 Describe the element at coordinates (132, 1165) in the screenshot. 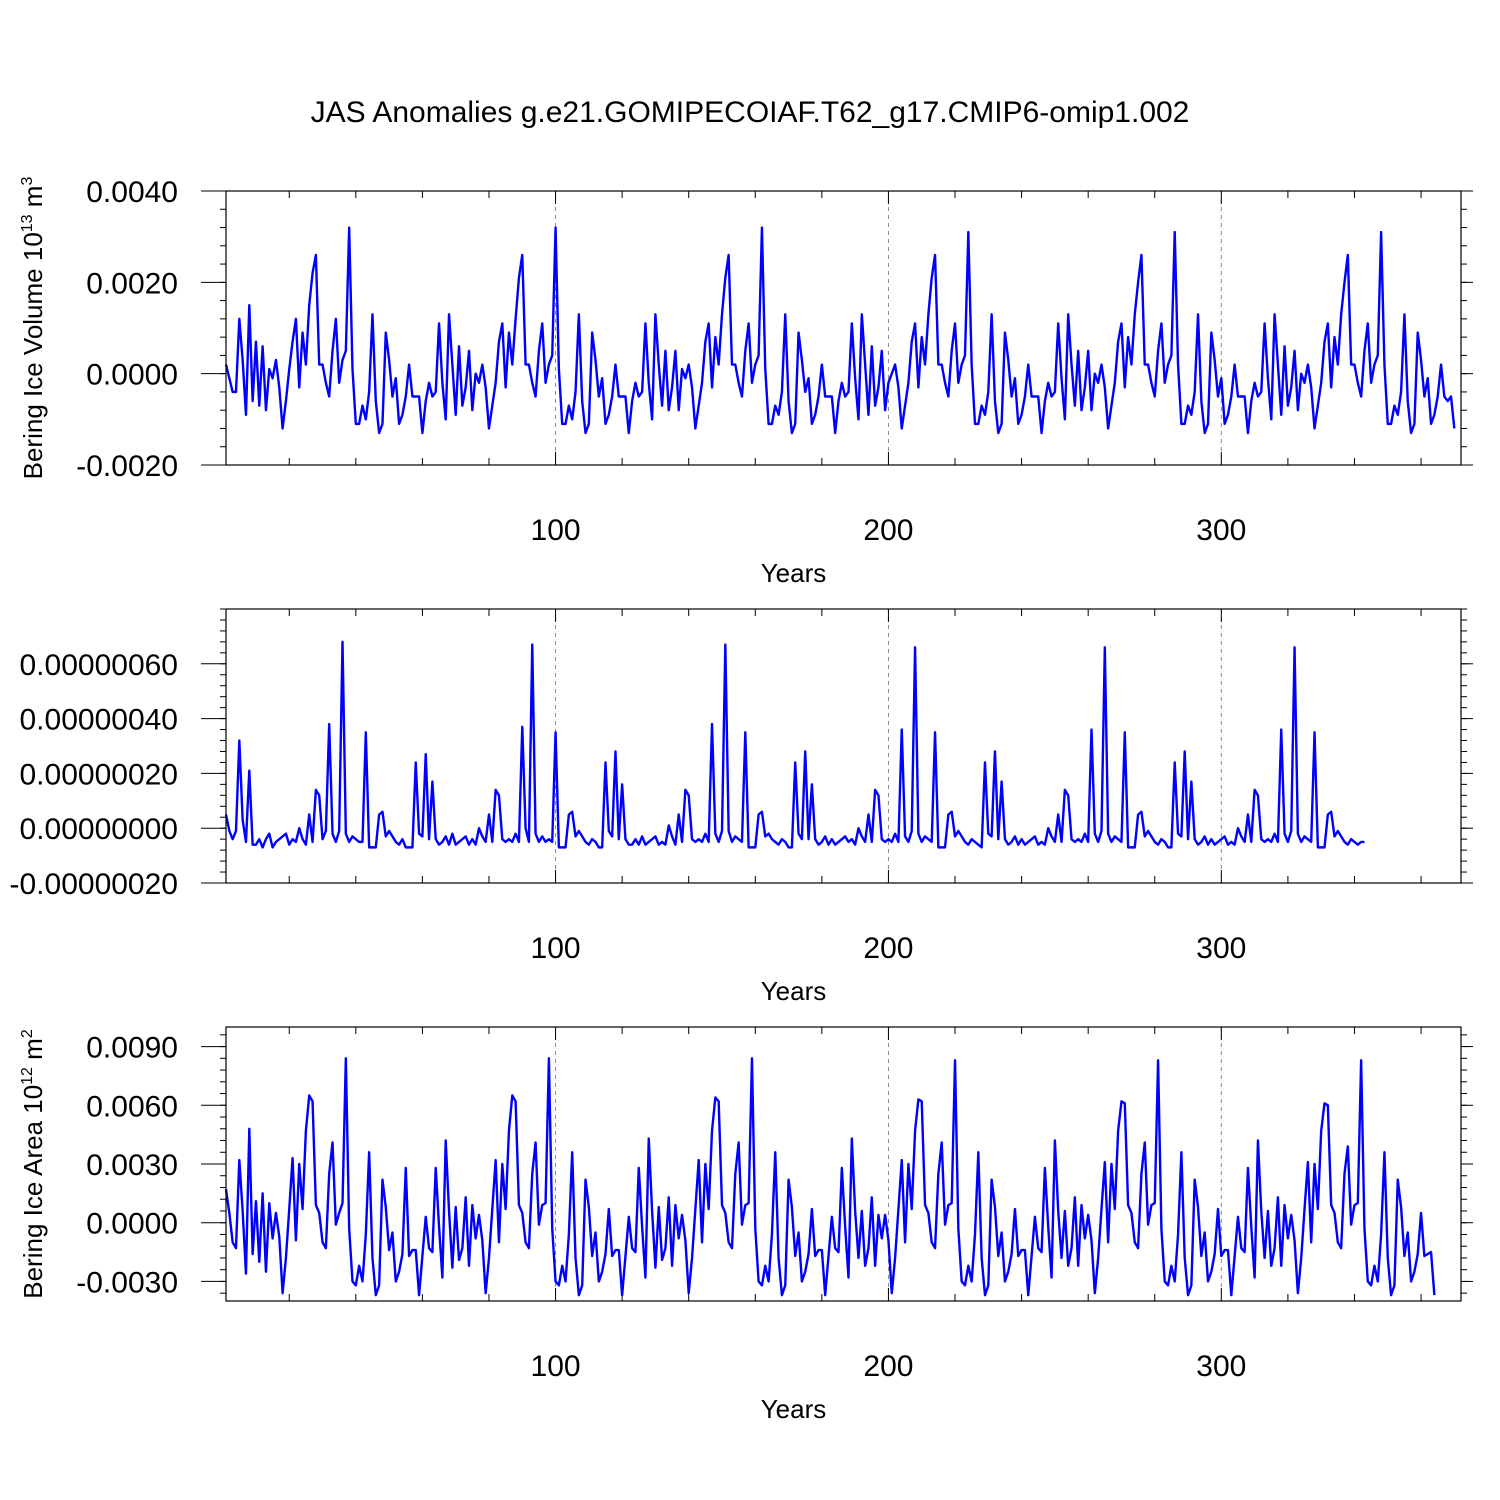

I see `y-tick-label: 0.0030` at that location.